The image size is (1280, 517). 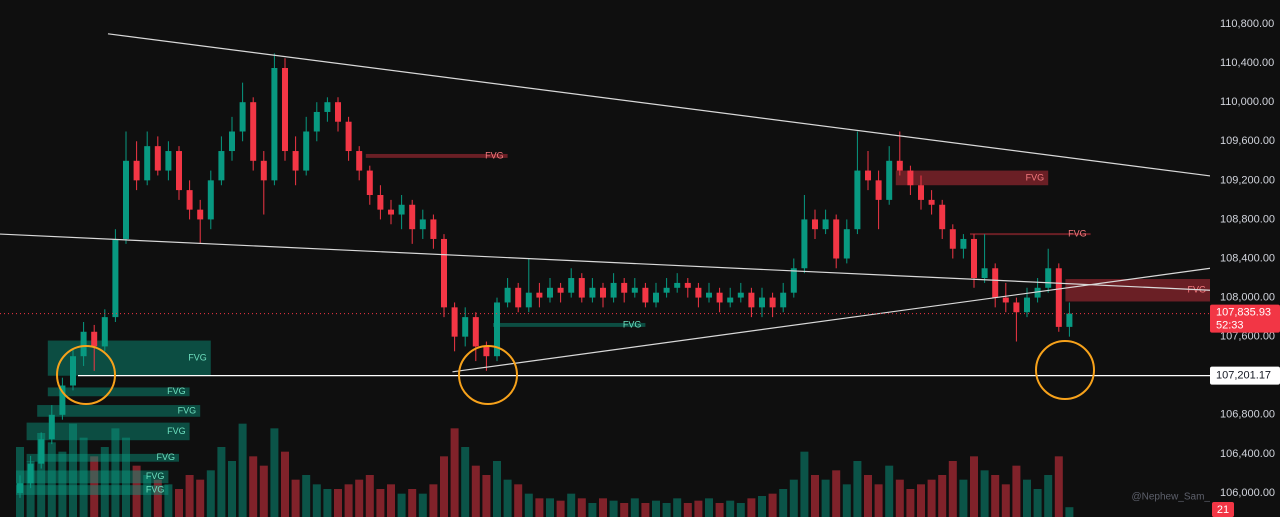 I want to click on y-tick-label: 108,800.00, so click(x=1247, y=219).